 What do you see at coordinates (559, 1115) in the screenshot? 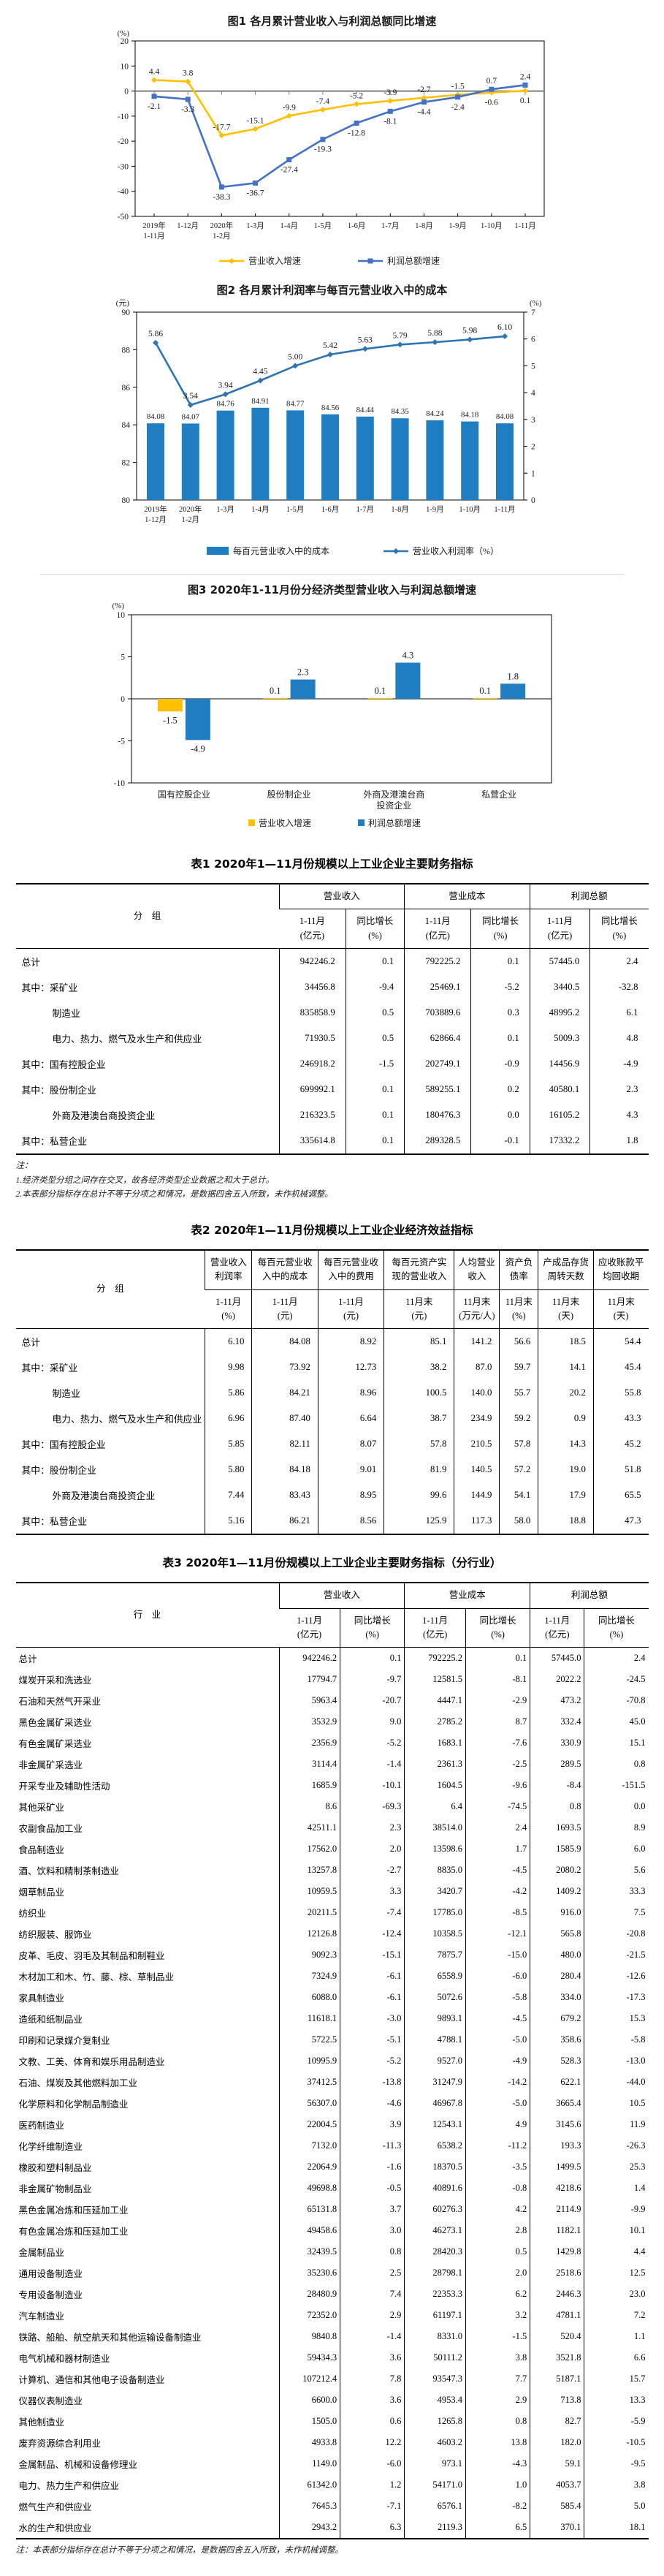
I see `value-cell: 16105.2` at bounding box center [559, 1115].